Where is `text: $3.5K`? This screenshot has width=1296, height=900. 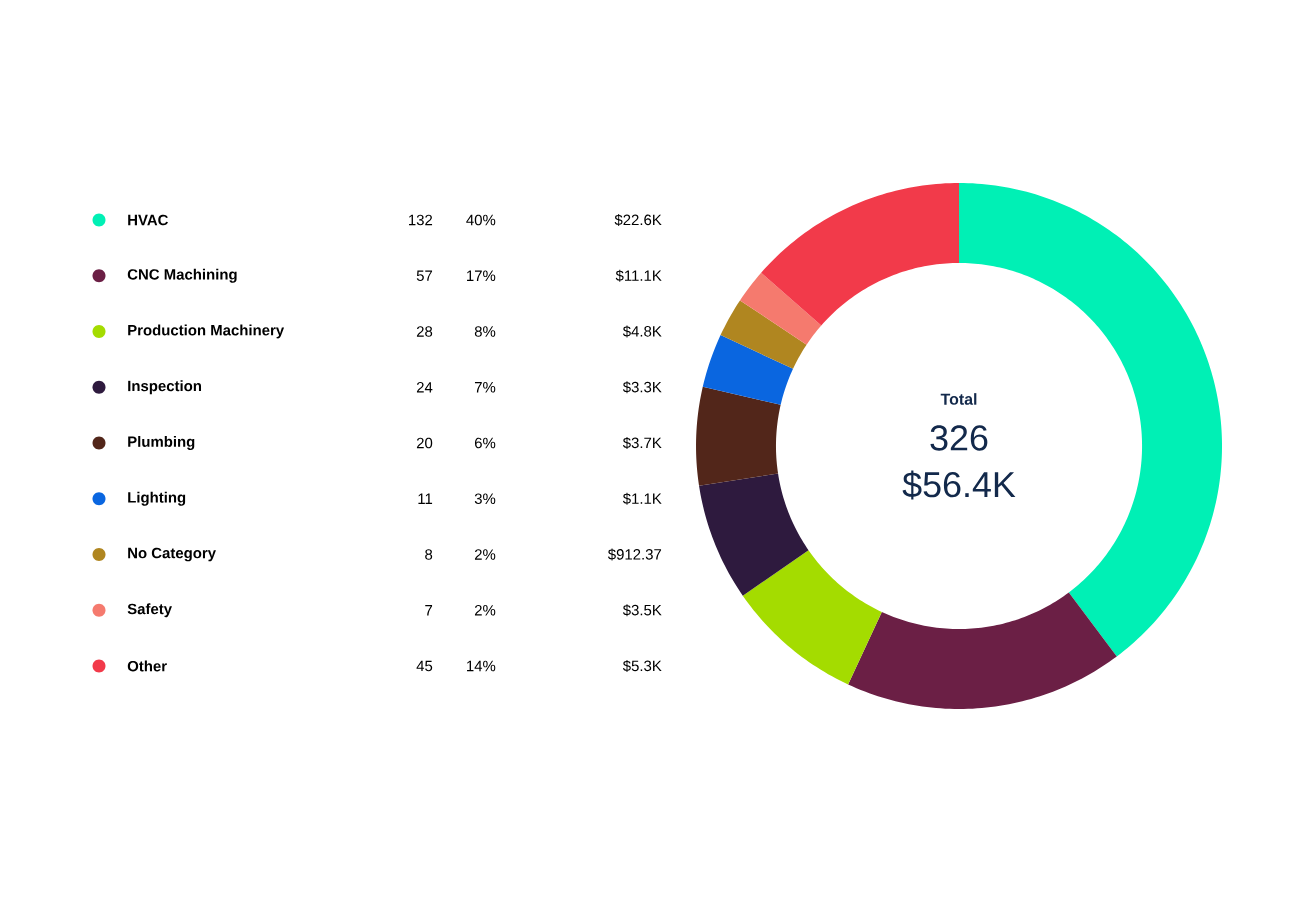 text: $3.5K is located at coordinates (642, 610).